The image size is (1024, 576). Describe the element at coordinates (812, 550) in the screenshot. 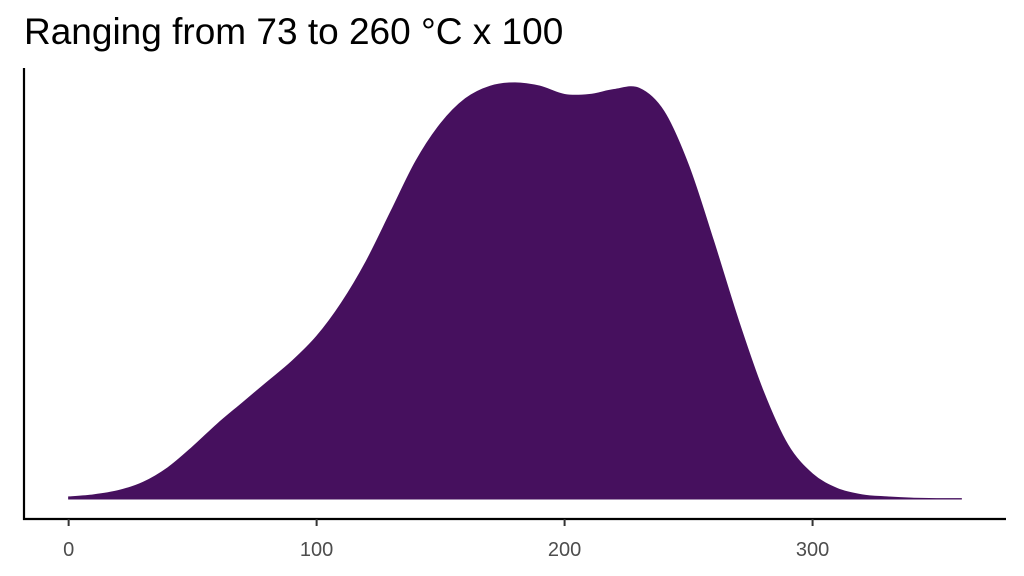

I see `x-tick-label-300: 300` at that location.